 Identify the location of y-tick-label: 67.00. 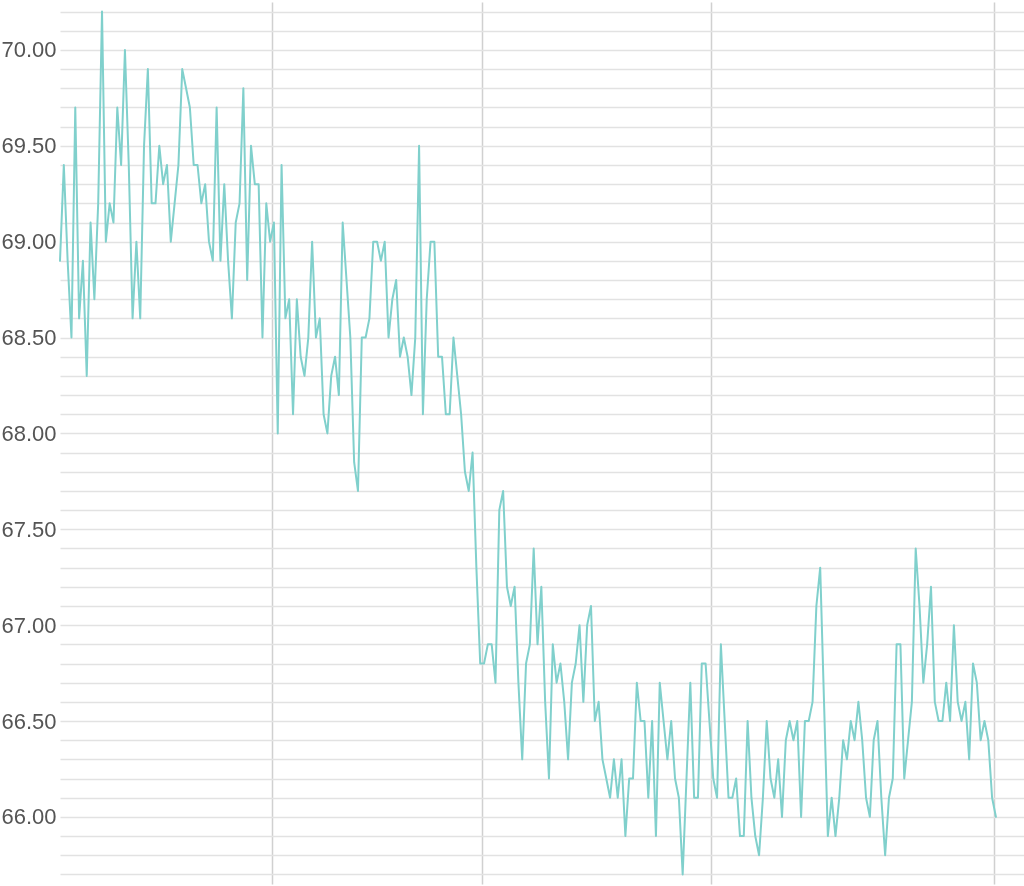
(29, 625).